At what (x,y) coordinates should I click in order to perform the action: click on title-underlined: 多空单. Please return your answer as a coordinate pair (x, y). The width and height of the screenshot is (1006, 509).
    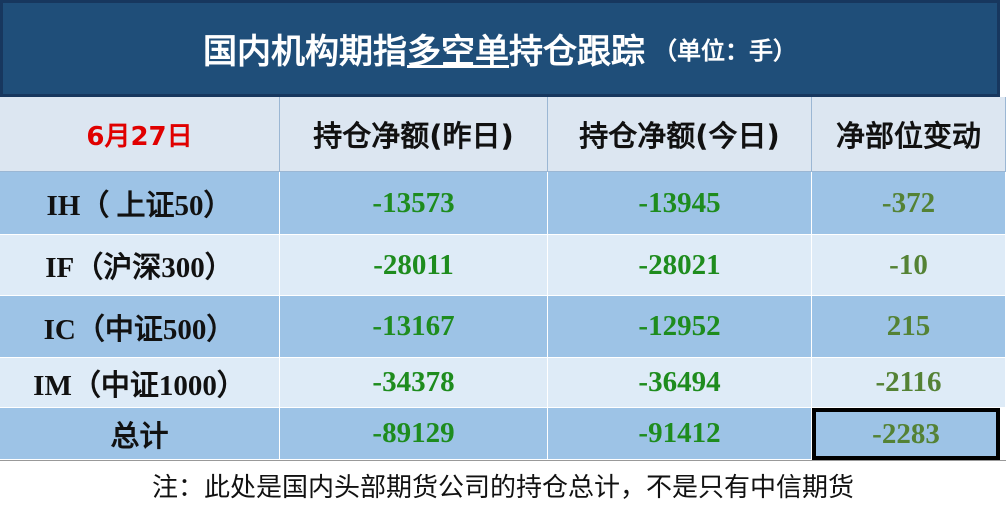
    Looking at the image, I should click on (458, 52).